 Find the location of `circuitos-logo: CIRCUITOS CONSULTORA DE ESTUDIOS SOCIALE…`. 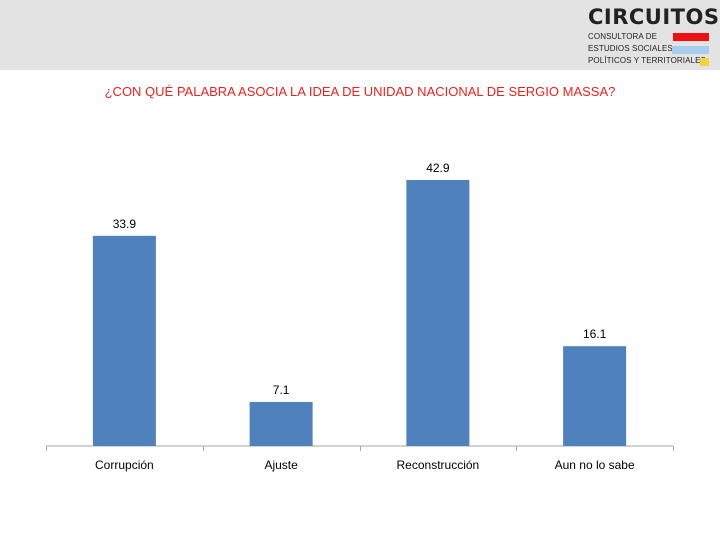

circuitos-logo: CIRCUITOS CONSULTORA DE ESTUDIOS SOCIALE… is located at coordinates (653, 36).